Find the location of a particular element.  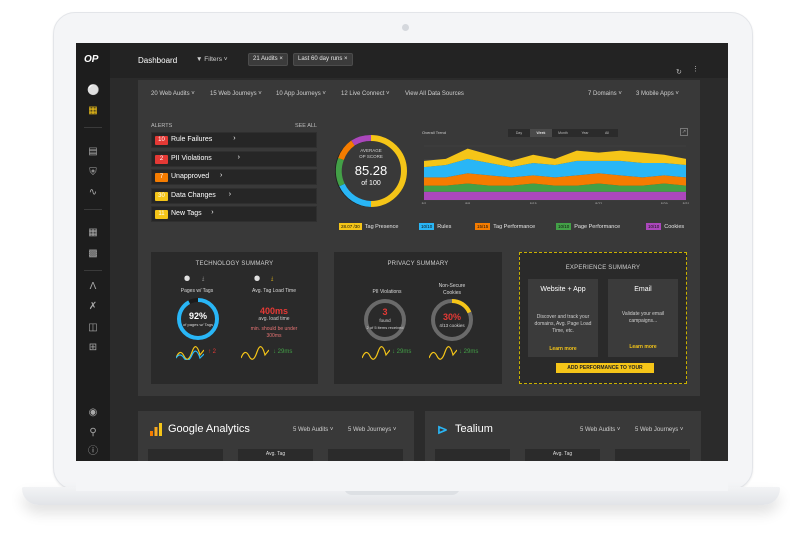

score-value: 85.28 is located at coordinates (371, 170).